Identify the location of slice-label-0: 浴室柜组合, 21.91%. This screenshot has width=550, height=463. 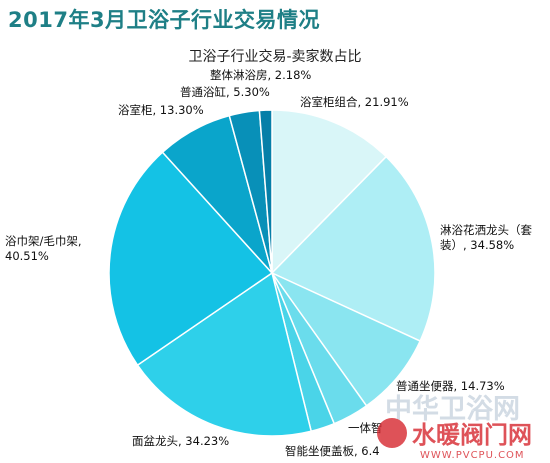
(354, 102).